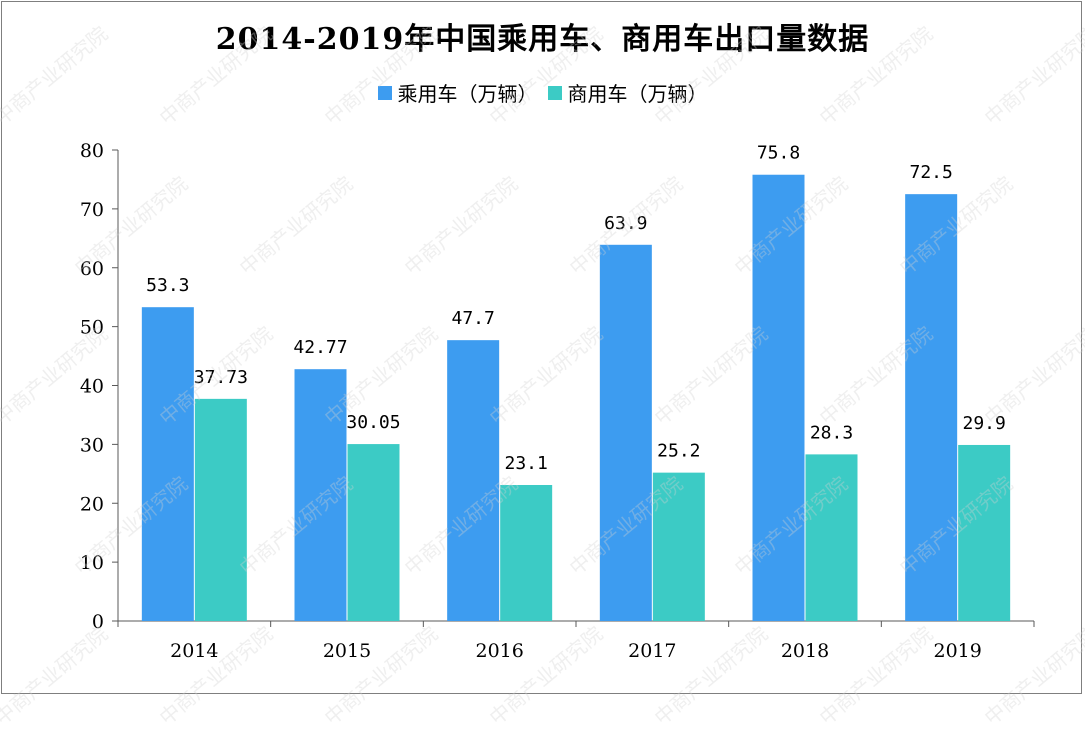 This screenshot has height=731, width=1085. I want to click on y-tick-label: 60, so click(92, 269).